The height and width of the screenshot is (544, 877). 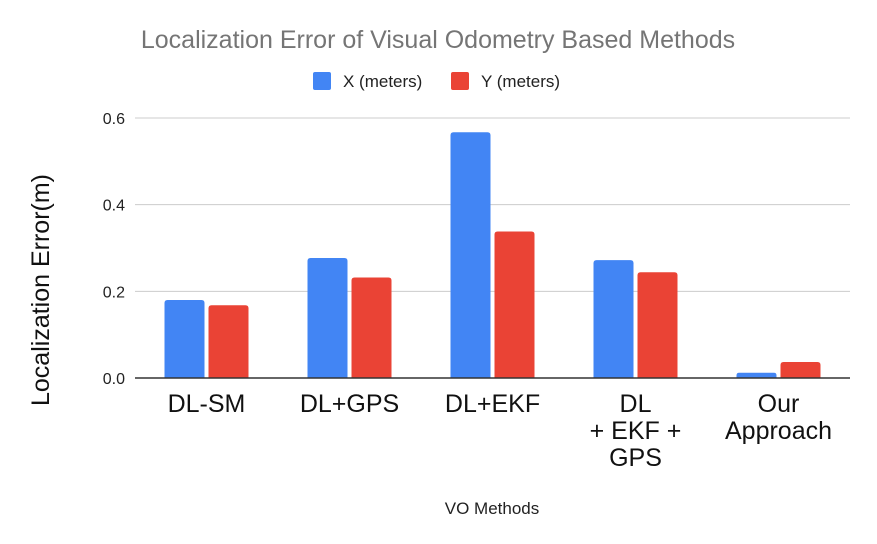 What do you see at coordinates (492, 508) in the screenshot?
I see `x-axis-label: VO Methods` at bounding box center [492, 508].